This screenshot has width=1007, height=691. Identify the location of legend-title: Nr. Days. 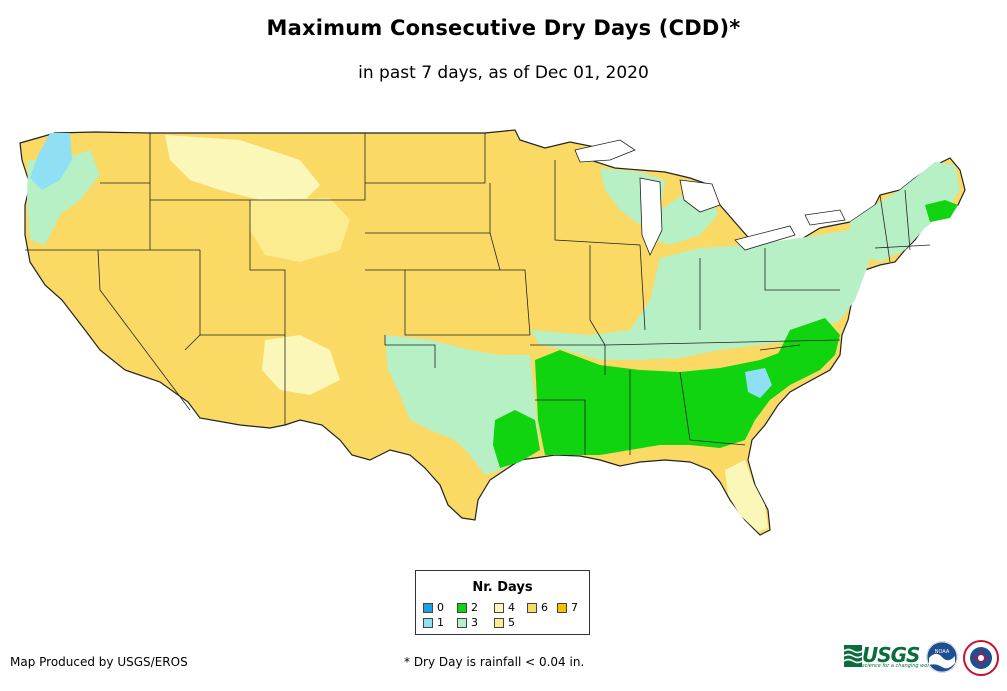
(502, 587).